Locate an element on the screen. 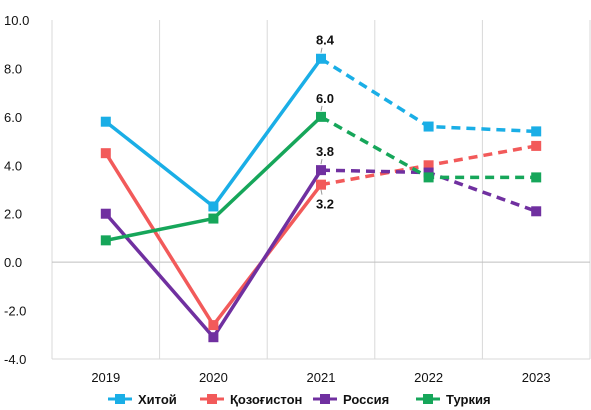 Image resolution: width=591 pixels, height=410 pixels. series-line-dashed is located at coordinates (428, 95).